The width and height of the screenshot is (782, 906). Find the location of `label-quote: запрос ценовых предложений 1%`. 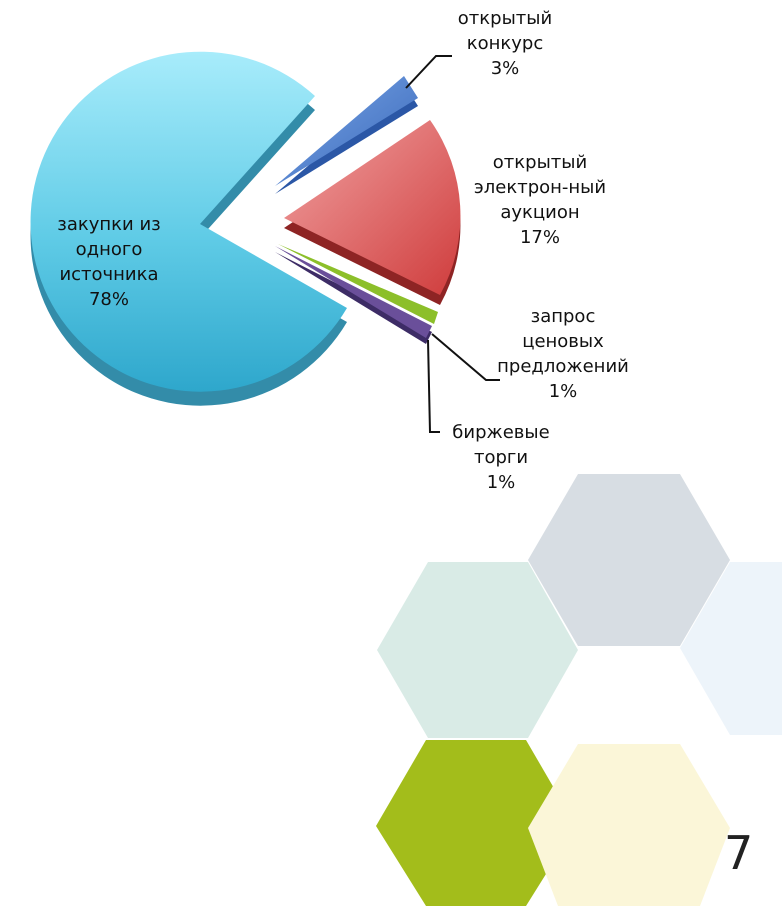

label-quote: запрос ценовых предложений 1% is located at coordinates (563, 354).